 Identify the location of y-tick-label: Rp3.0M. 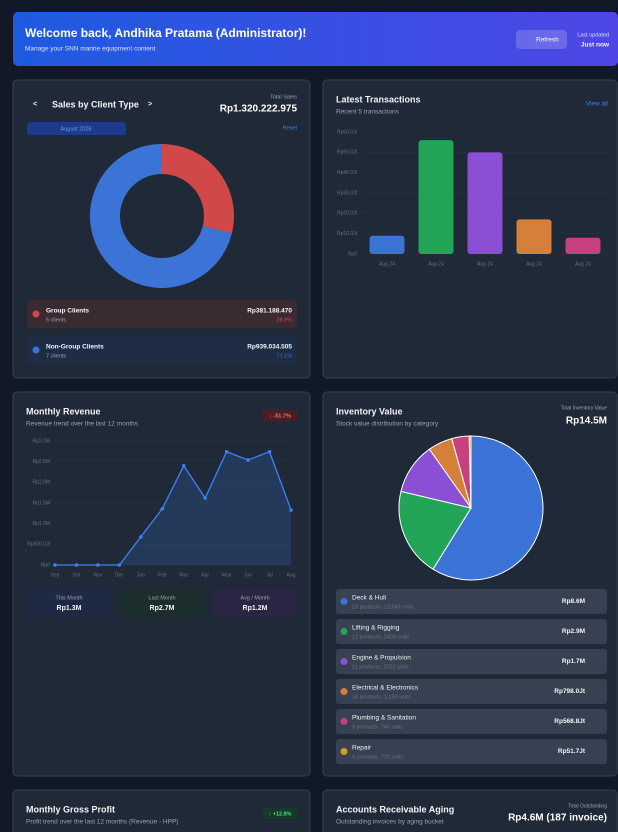
(41, 441).